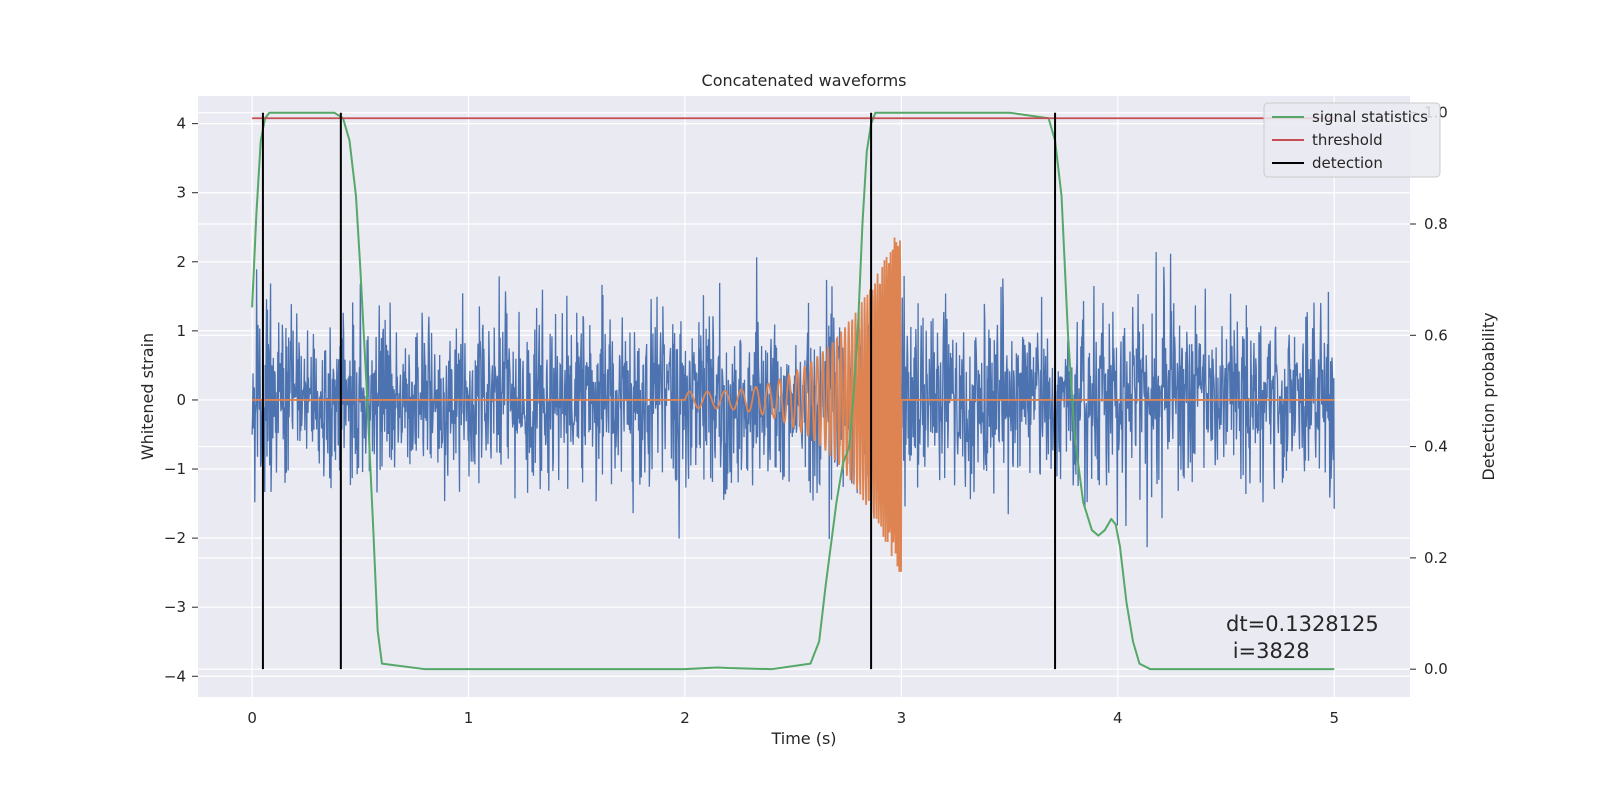 The height and width of the screenshot is (800, 1600). What do you see at coordinates (803, 738) in the screenshot?
I see `x-axis-title: Time (s)` at bounding box center [803, 738].